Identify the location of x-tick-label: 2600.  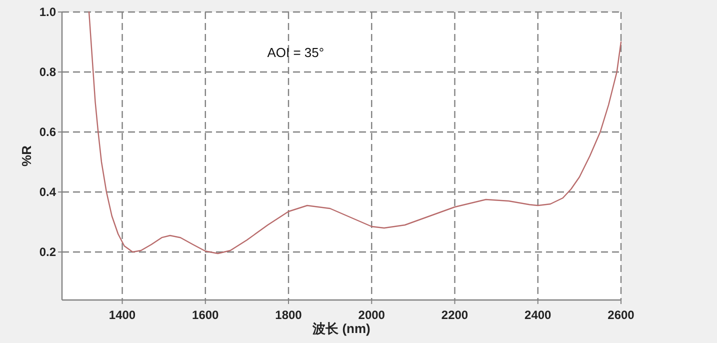
(621, 315).